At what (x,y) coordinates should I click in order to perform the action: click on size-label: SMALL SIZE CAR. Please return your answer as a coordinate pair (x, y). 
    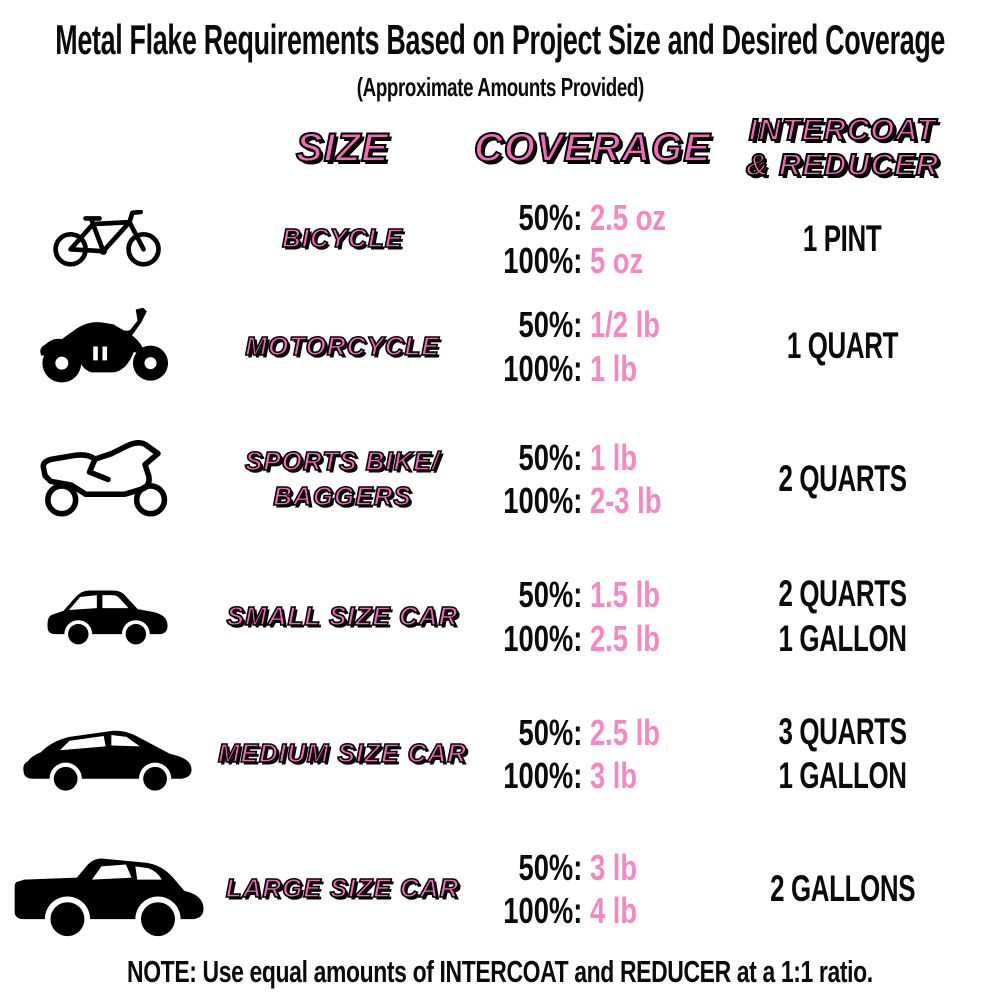
    Looking at the image, I should click on (342, 616).